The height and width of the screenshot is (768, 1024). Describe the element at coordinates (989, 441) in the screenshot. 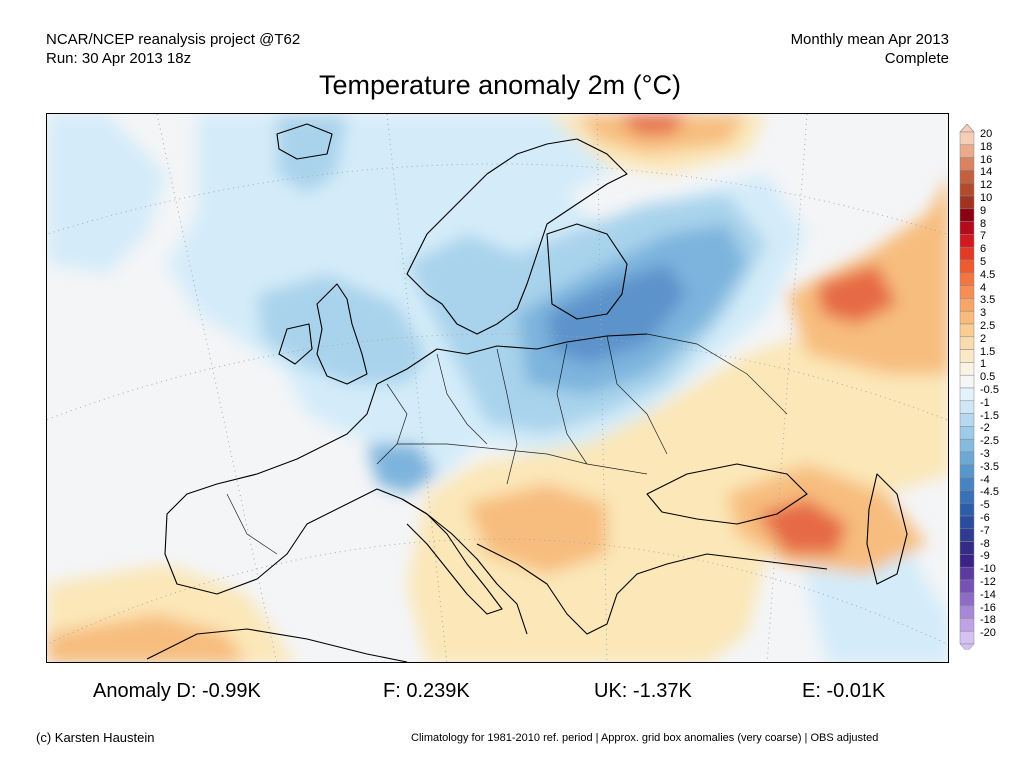

I see `colorbar-tick-label: -2.5` at that location.